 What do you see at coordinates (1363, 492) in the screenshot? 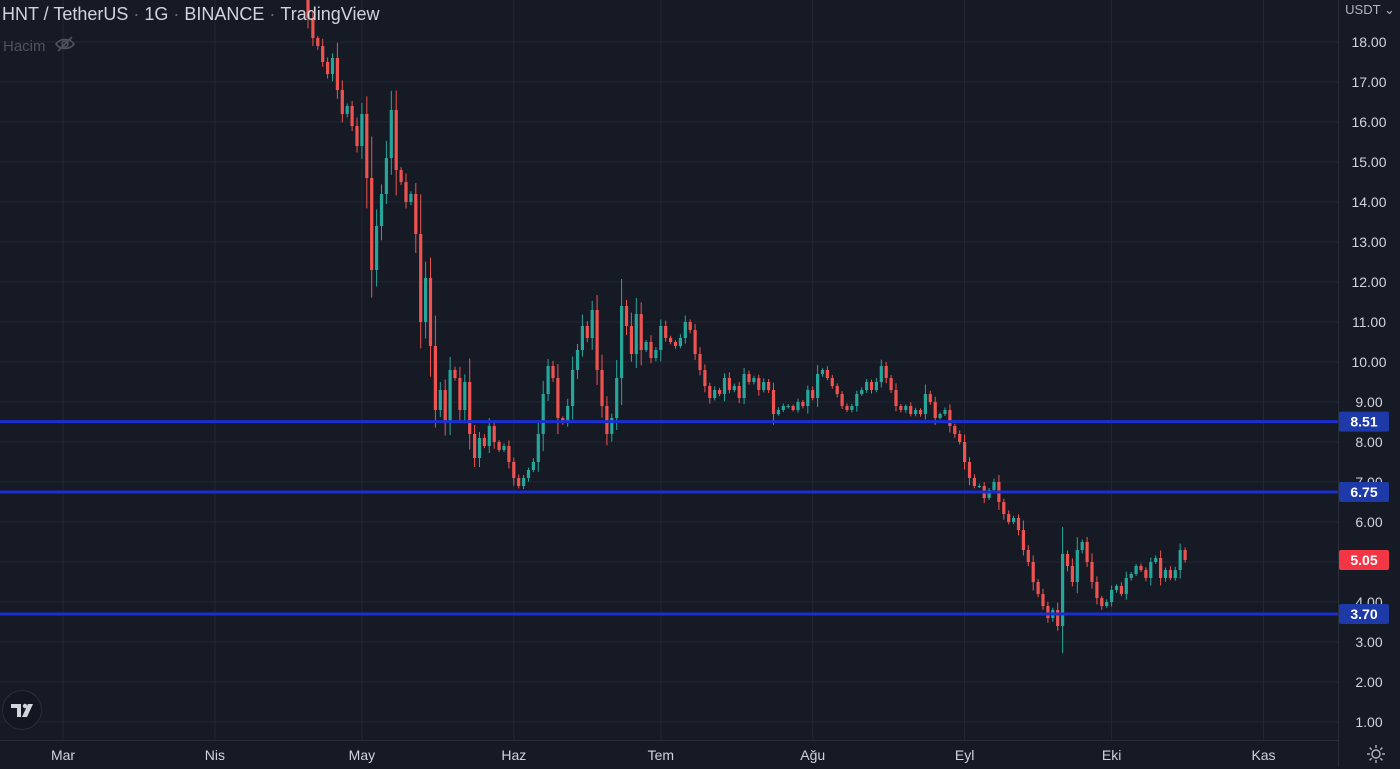
I see `level-badge-label: 6.75` at bounding box center [1363, 492].